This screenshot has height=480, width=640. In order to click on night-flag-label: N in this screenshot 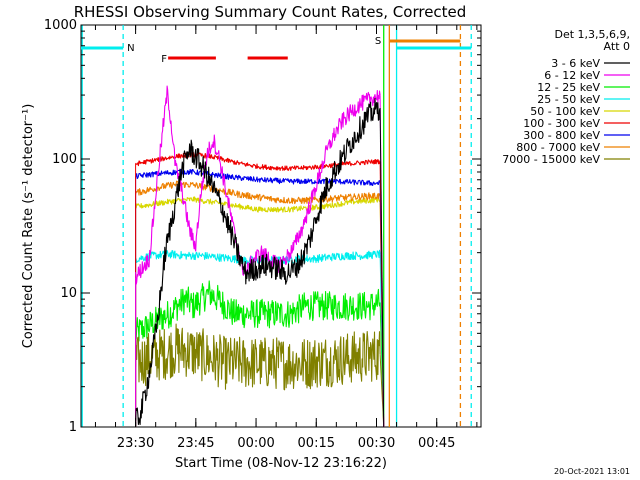, I will do `click(130, 48)`.